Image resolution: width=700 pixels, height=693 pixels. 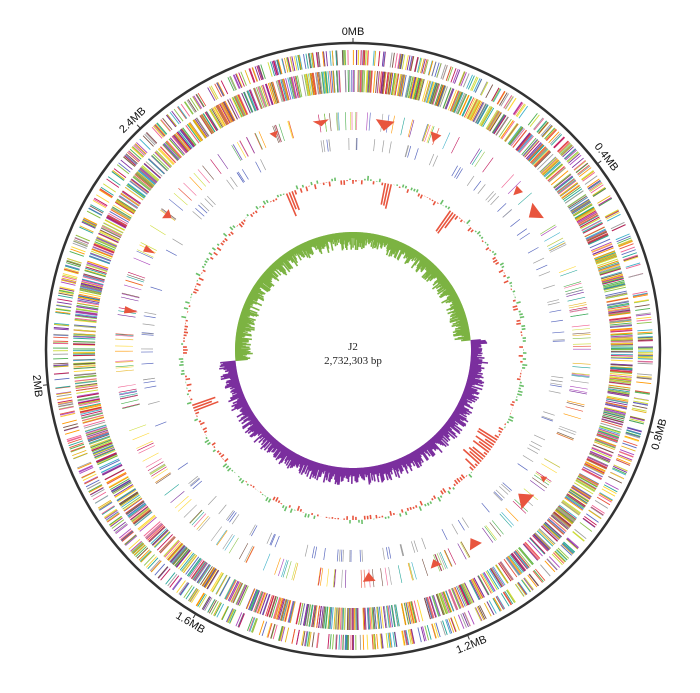 I want to click on feature-spike, so click(x=273, y=134).